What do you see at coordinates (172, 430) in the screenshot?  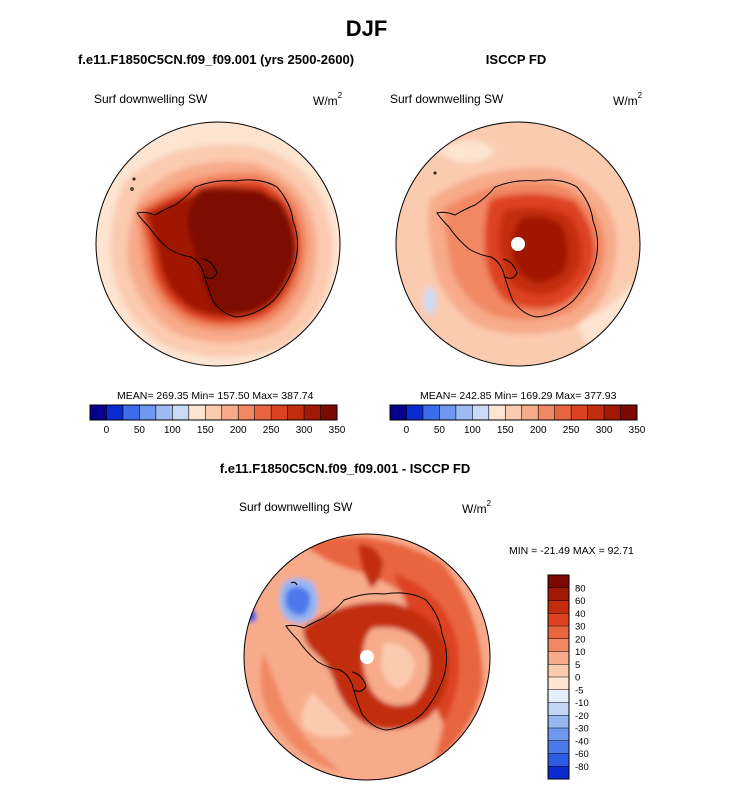 I see `model-colorbar-tick-label: 100` at bounding box center [172, 430].